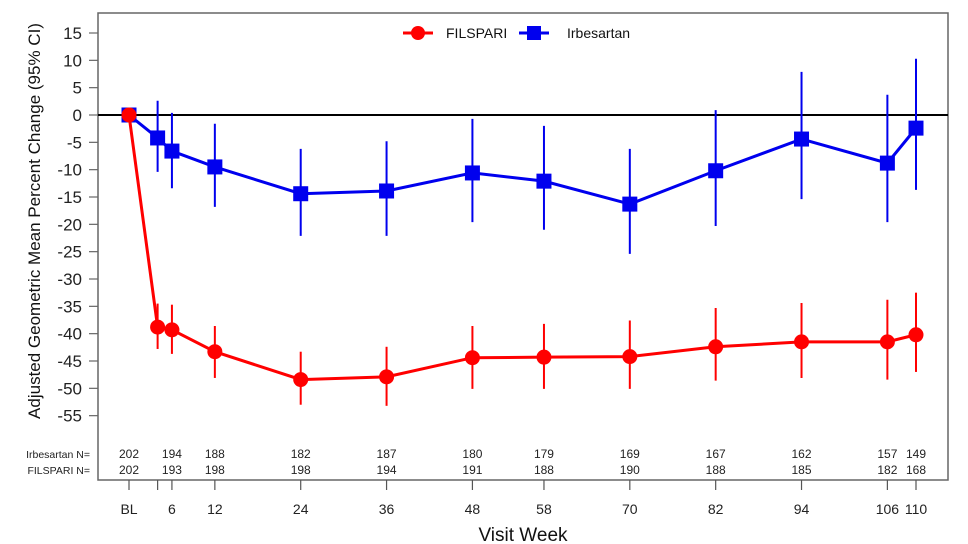  Describe the element at coordinates (802, 454) in the screenshot. I see `n-count: 162` at that location.